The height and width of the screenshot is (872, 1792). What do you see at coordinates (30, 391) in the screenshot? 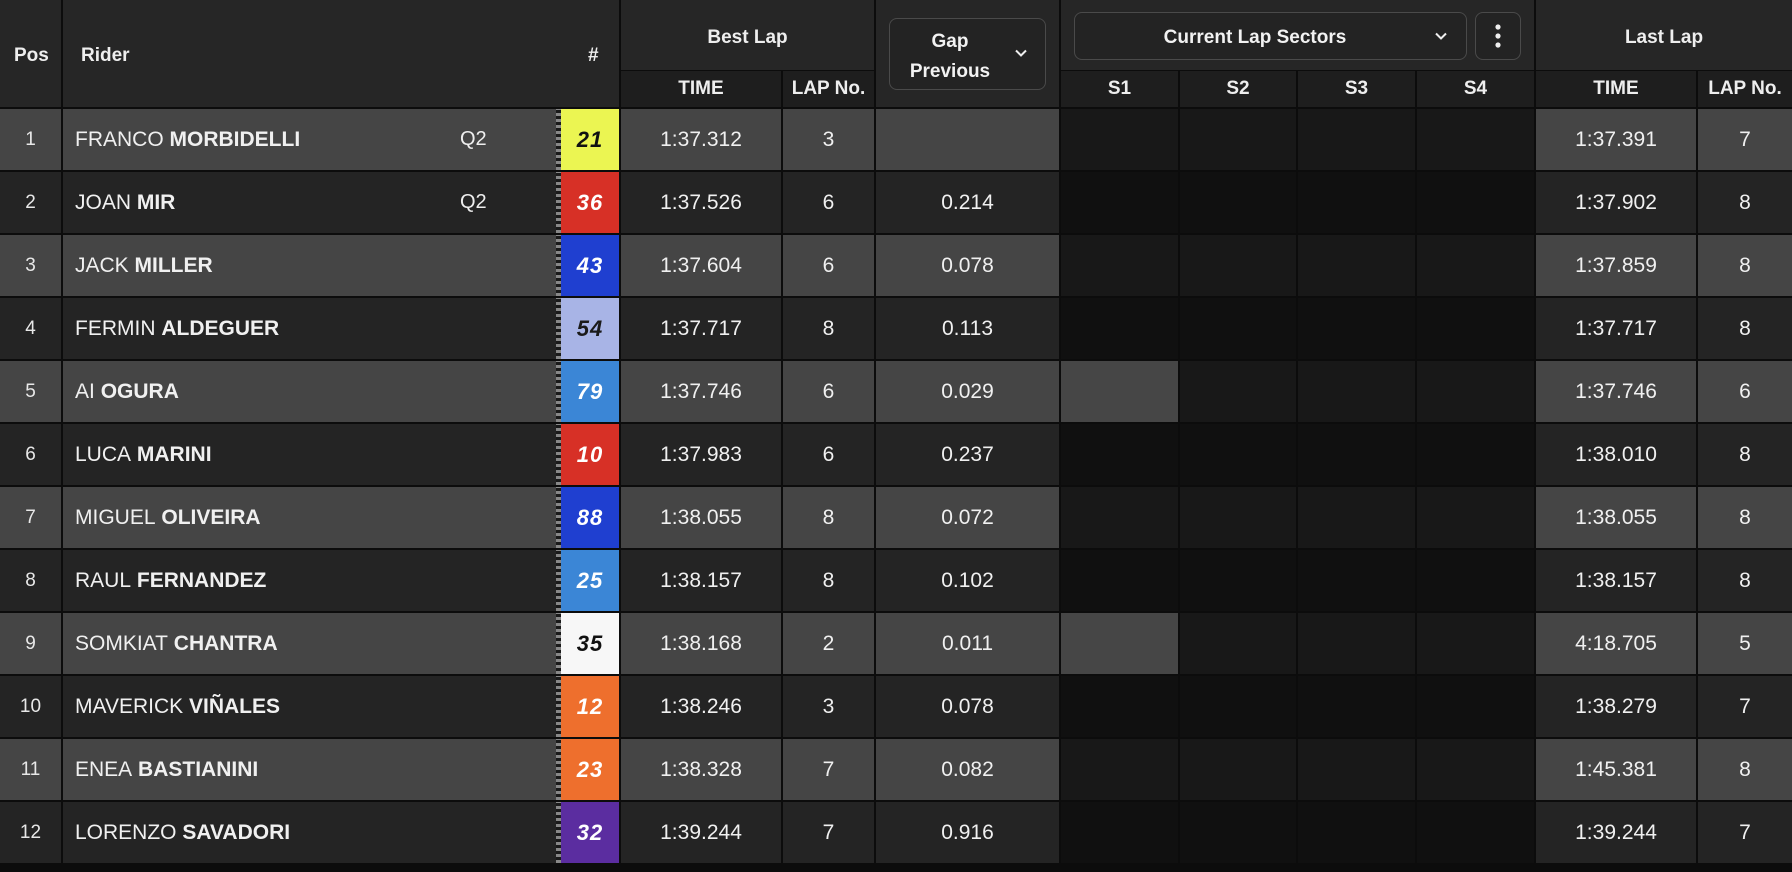
I see `position: 5` at bounding box center [30, 391].